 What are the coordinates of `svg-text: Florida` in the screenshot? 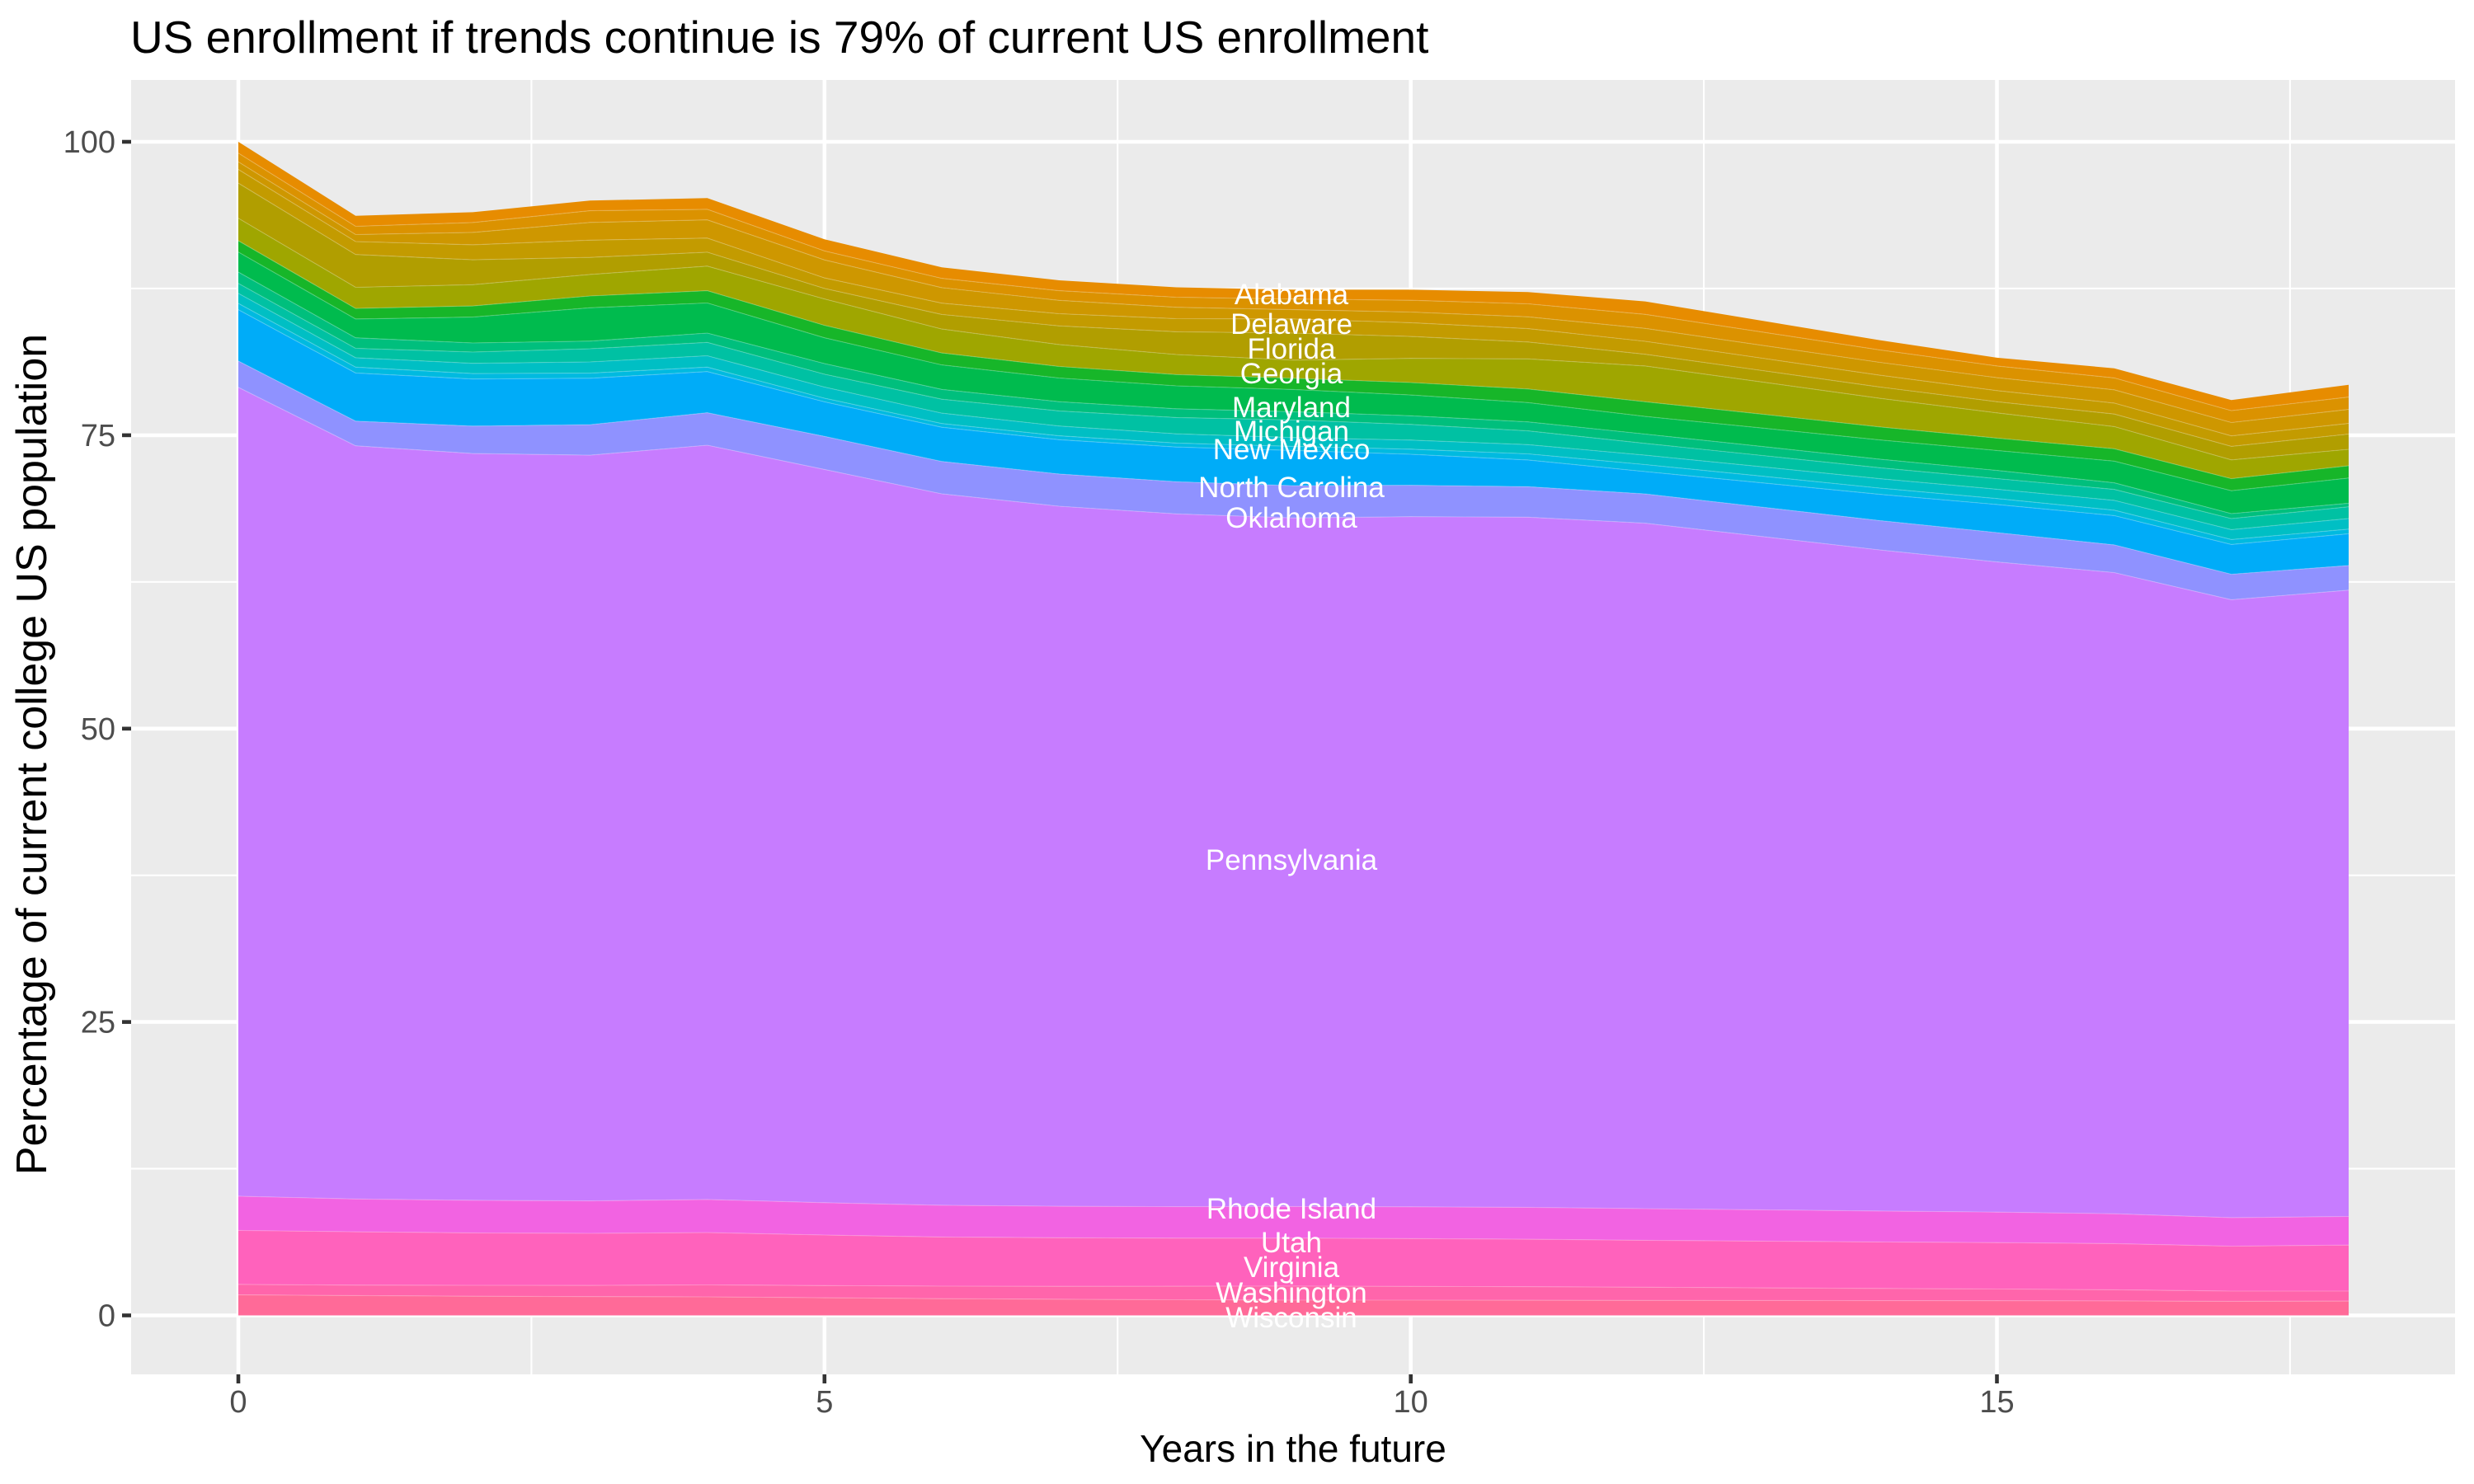 It's located at (1292, 349).